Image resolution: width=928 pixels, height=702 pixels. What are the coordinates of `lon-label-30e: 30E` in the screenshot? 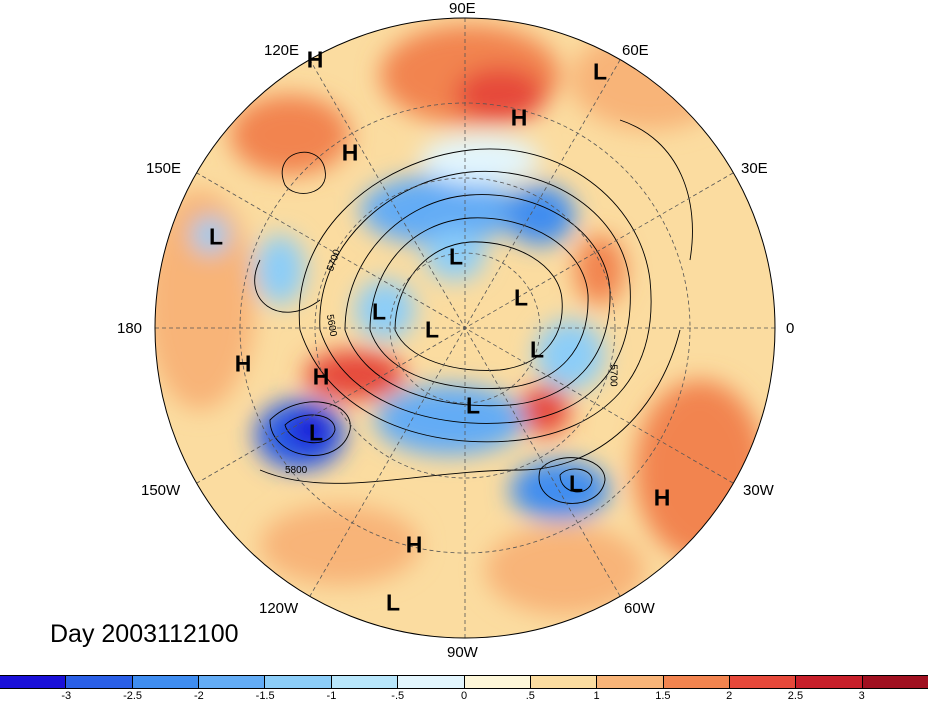 It's located at (754, 168).